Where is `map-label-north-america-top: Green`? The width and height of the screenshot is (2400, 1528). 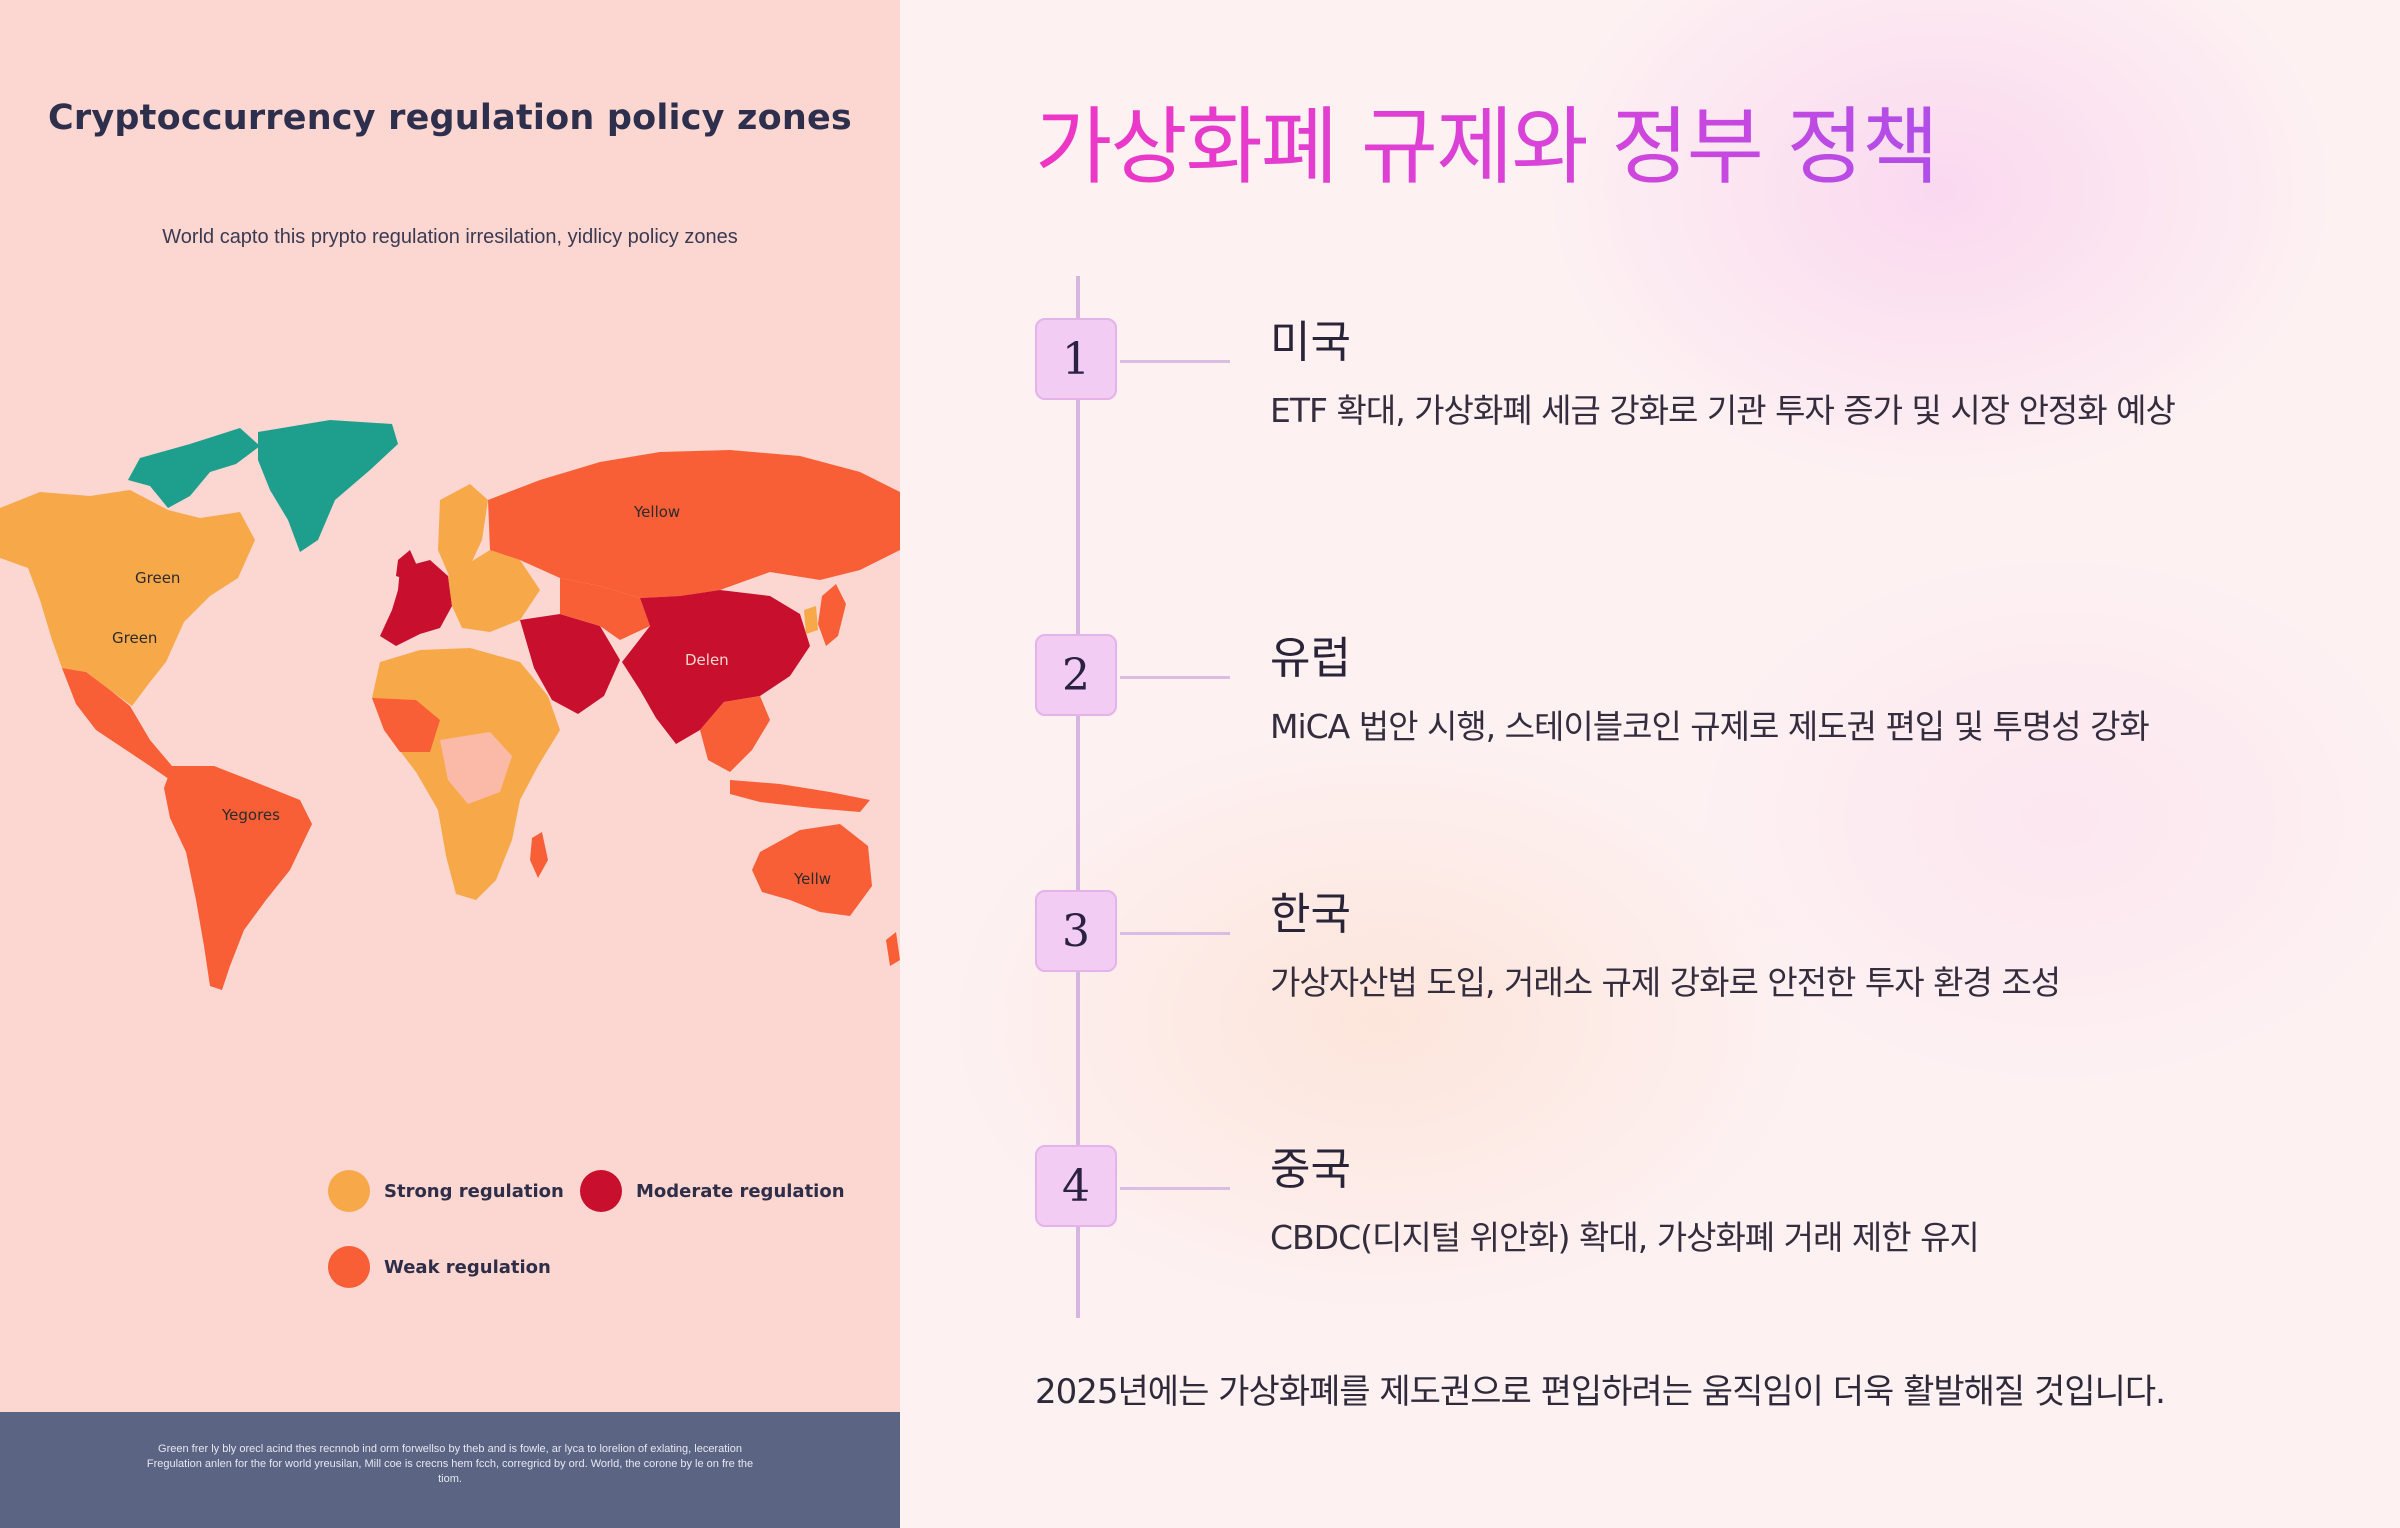
map-label-north-america-top: Green is located at coordinates (157, 578).